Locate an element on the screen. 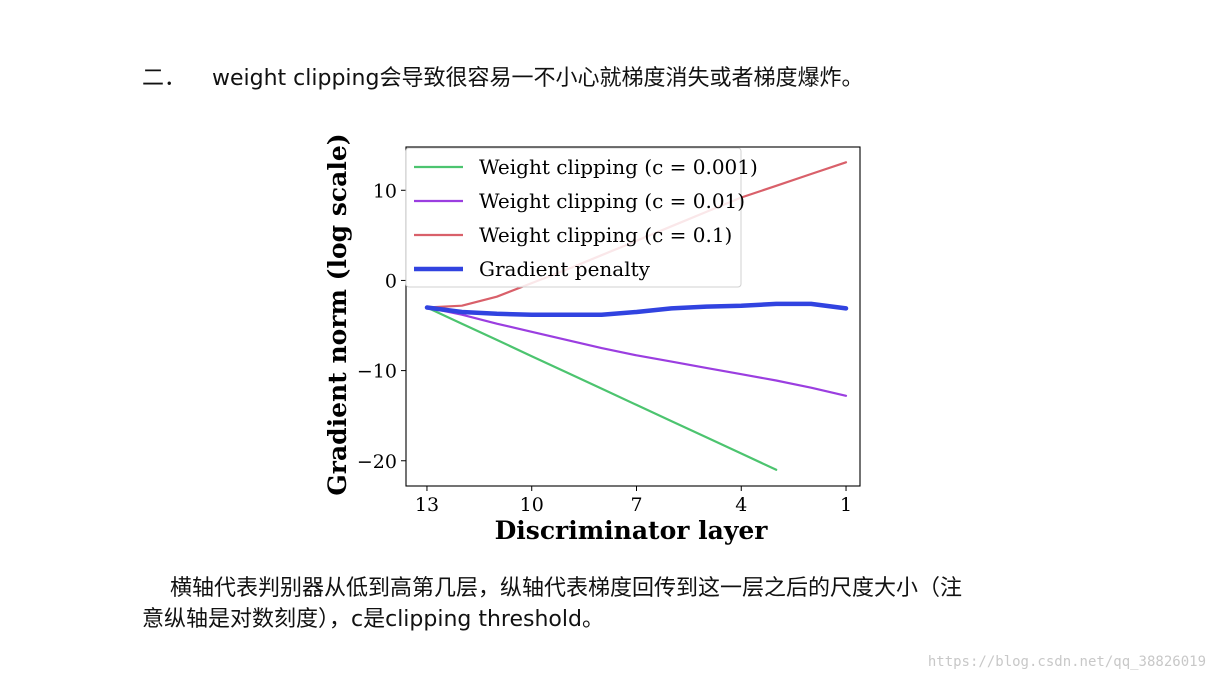 This screenshot has width=1218, height=685. x-tick-label: 10 is located at coordinates (532, 505).